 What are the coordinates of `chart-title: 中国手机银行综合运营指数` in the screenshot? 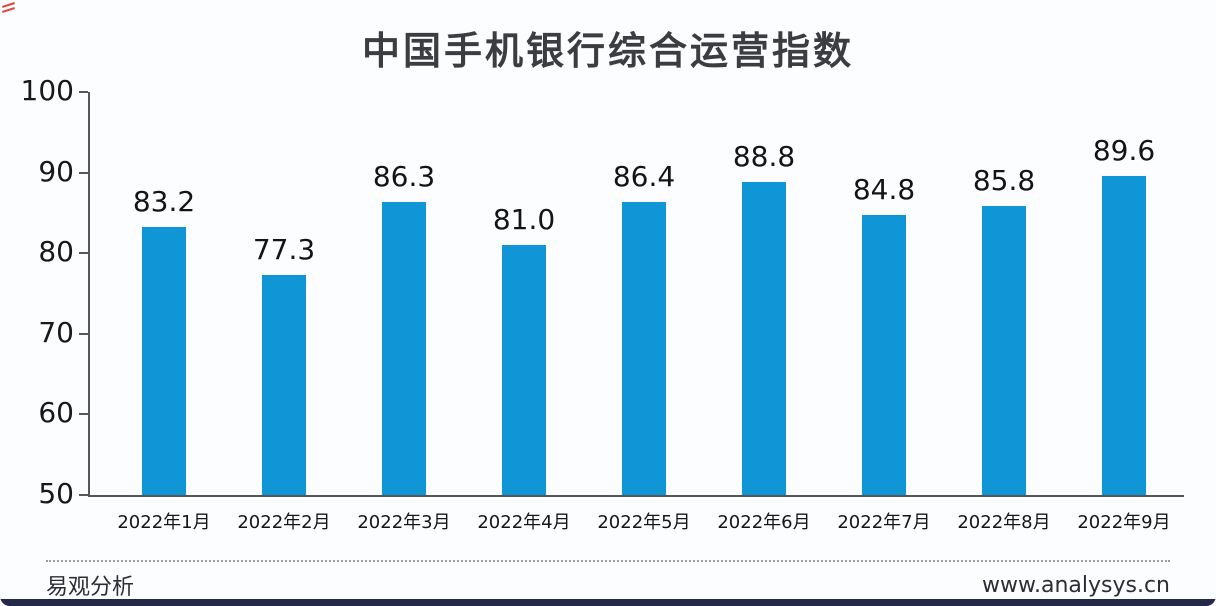 It's located at (607, 51).